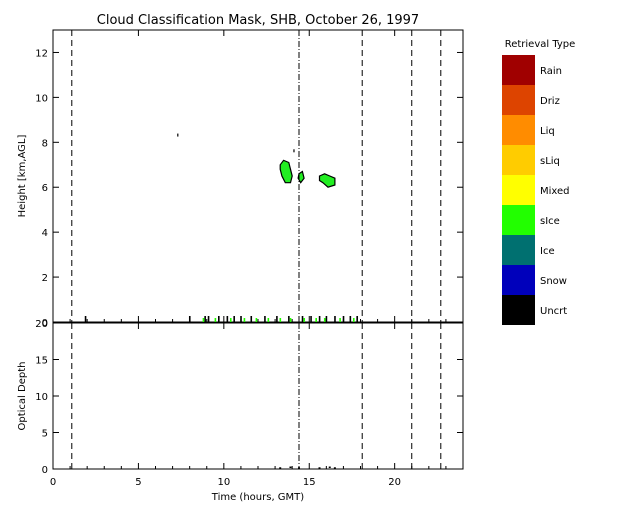  What do you see at coordinates (555, 191) in the screenshot?
I see `legend-label-mixed: Mixed` at bounding box center [555, 191].